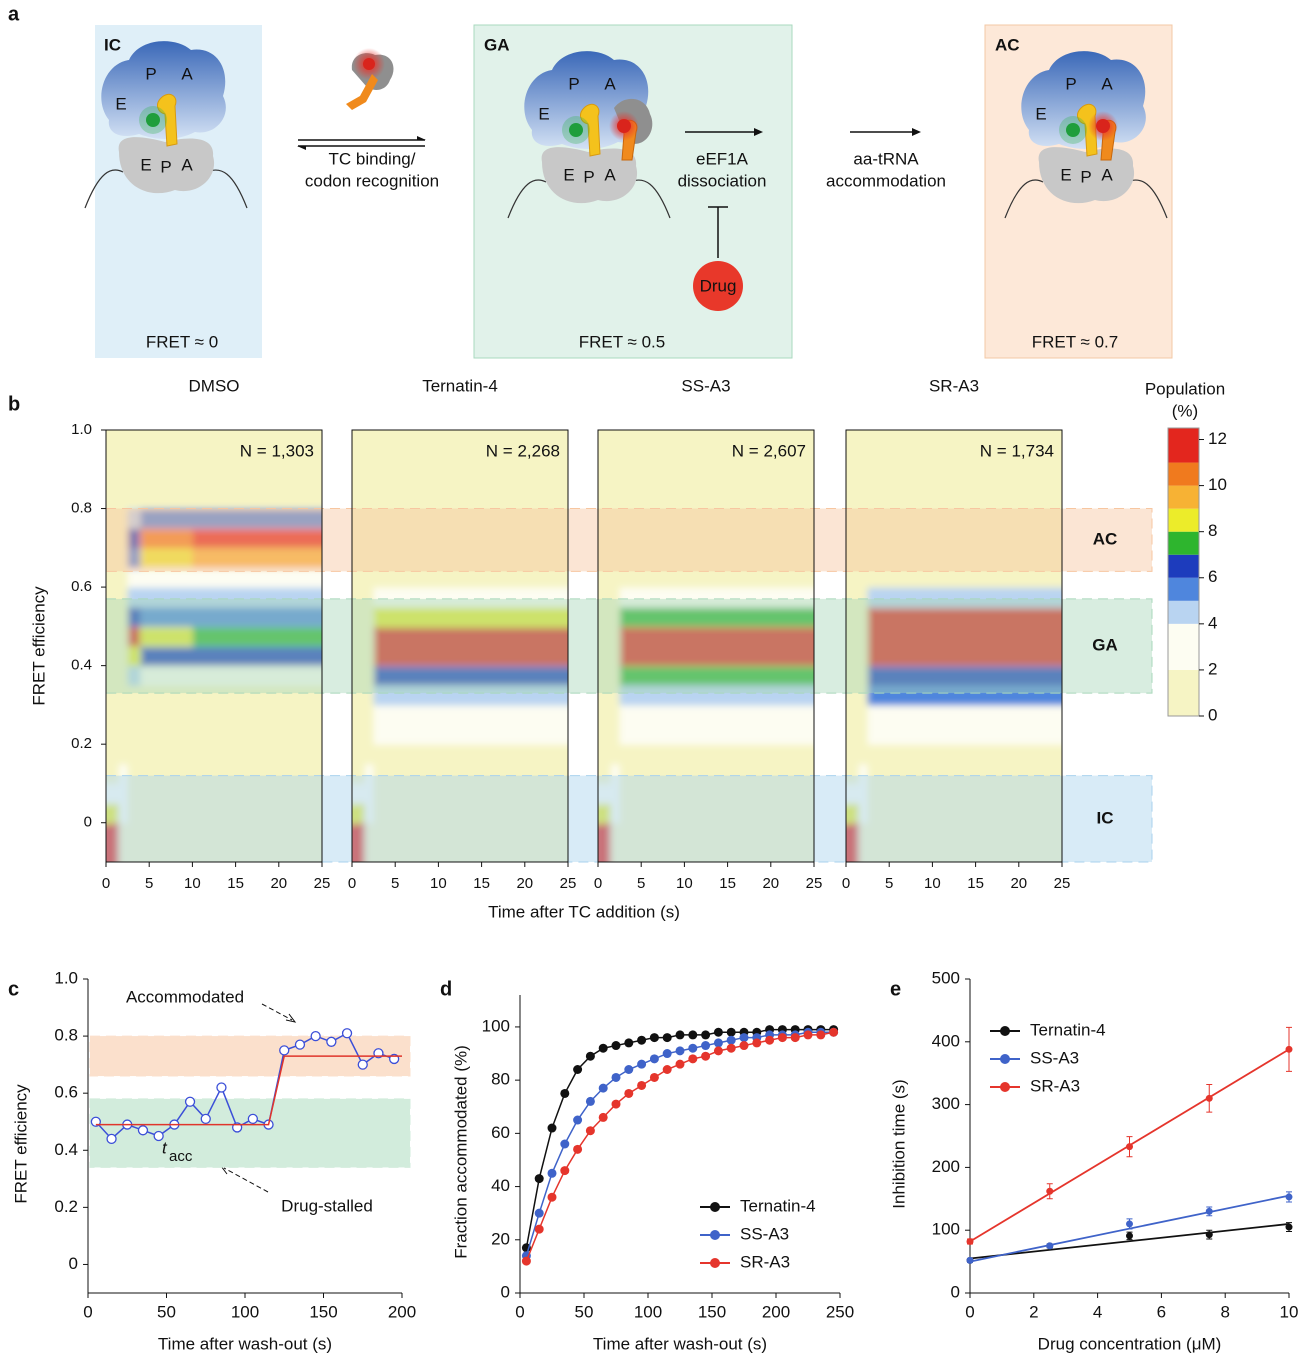 This screenshot has height=1357, width=1314. I want to click on y-tick-label: 0.6, so click(66, 1092).